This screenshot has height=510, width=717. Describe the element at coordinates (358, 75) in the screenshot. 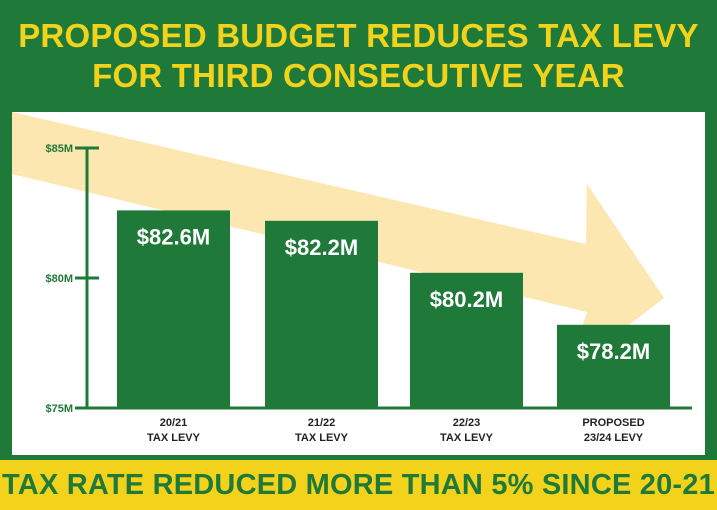

I see `title-line-2: FOR THIRD CONSECUTIVE YEAR` at that location.